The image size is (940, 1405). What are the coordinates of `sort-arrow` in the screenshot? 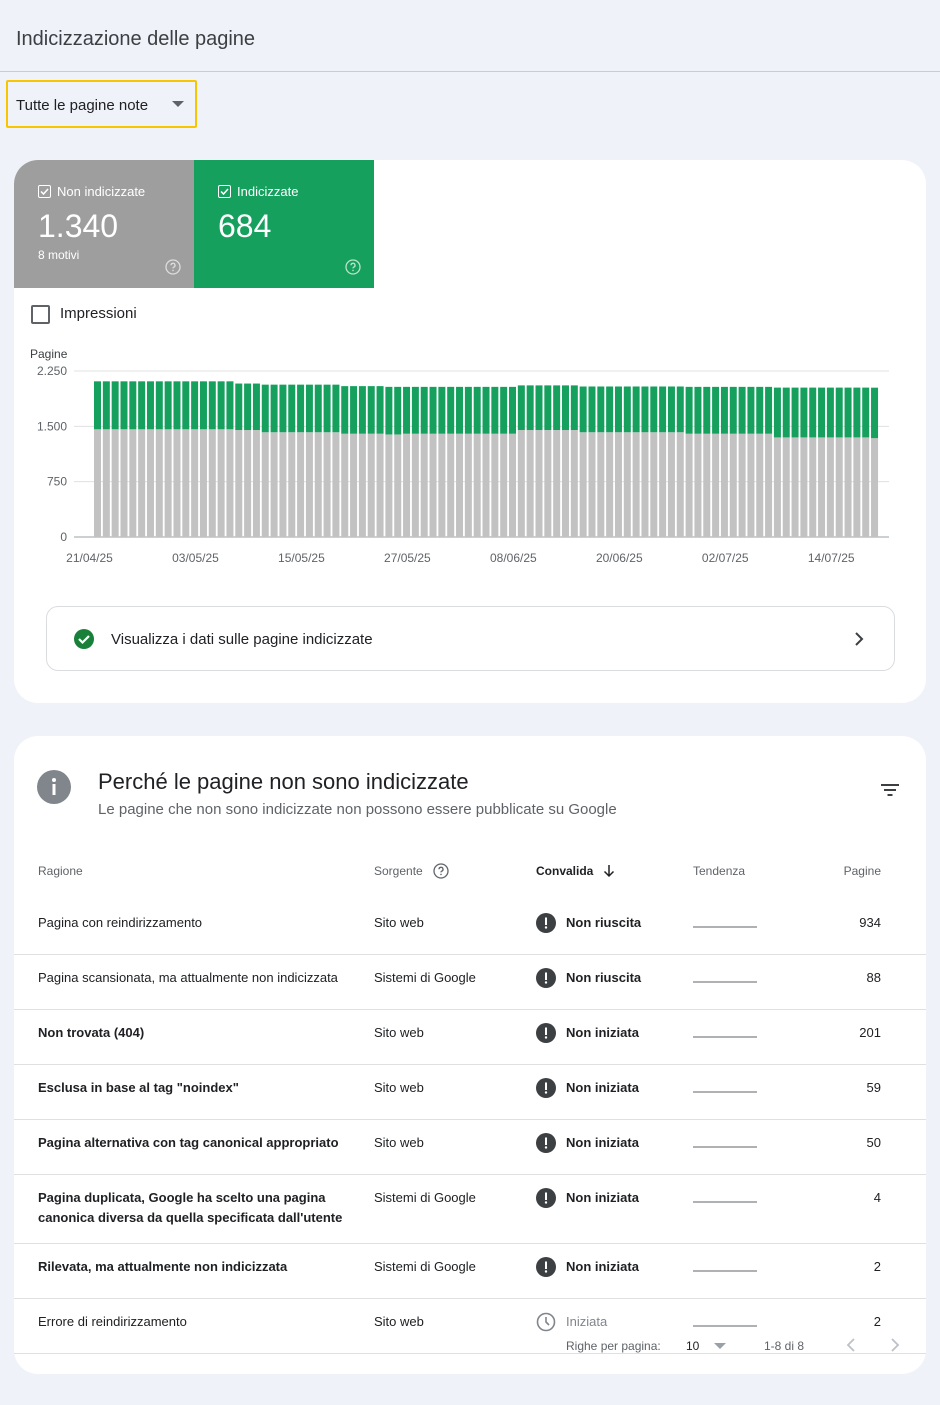 It's located at (609, 871).